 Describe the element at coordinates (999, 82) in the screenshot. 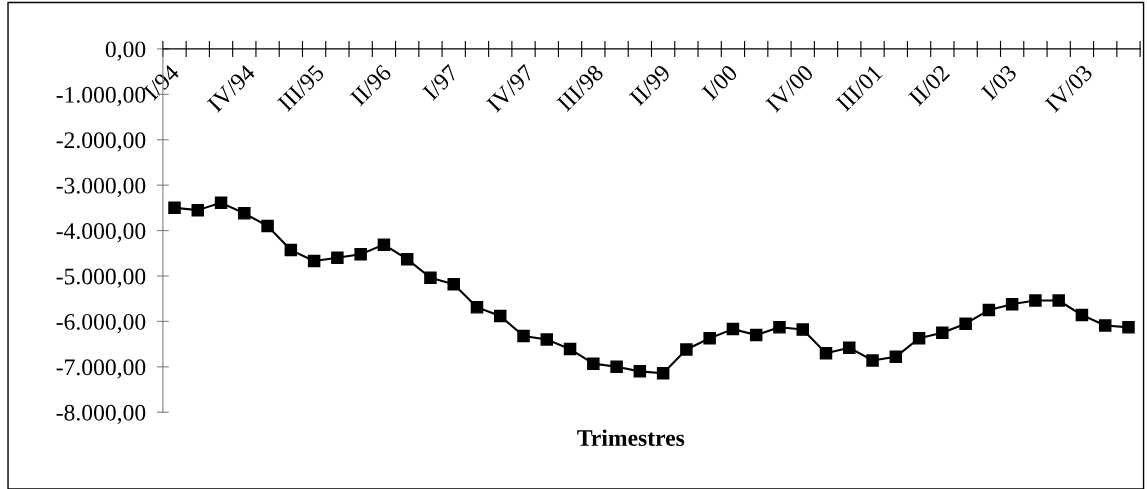

I see `x-tick-label: I/03` at that location.